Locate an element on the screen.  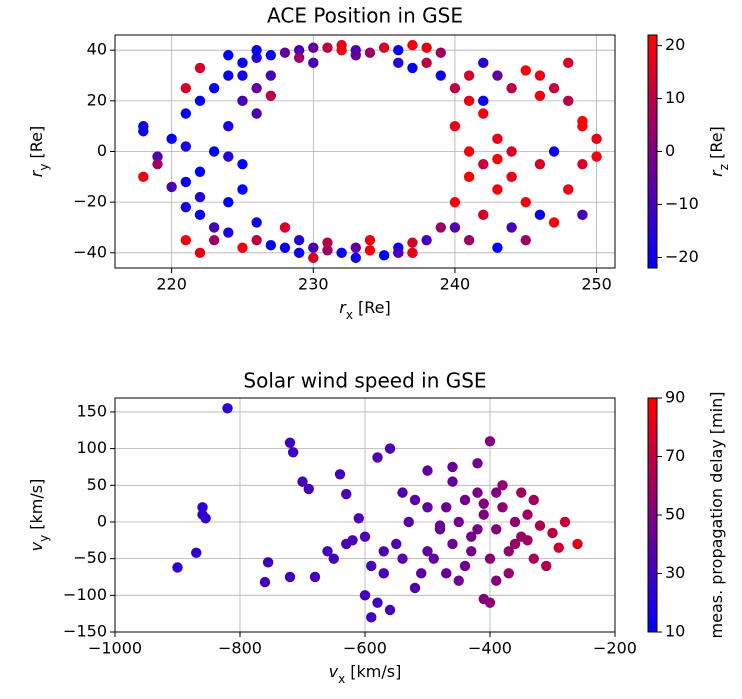
y-axis-label-unit: [Re] is located at coordinates (36, 142).